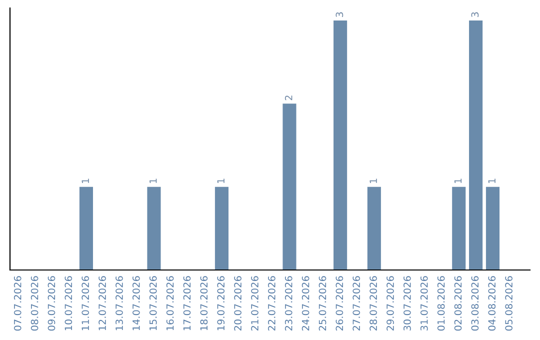  I want to click on x-tick-label: 22.07.2026, so click(272, 303).